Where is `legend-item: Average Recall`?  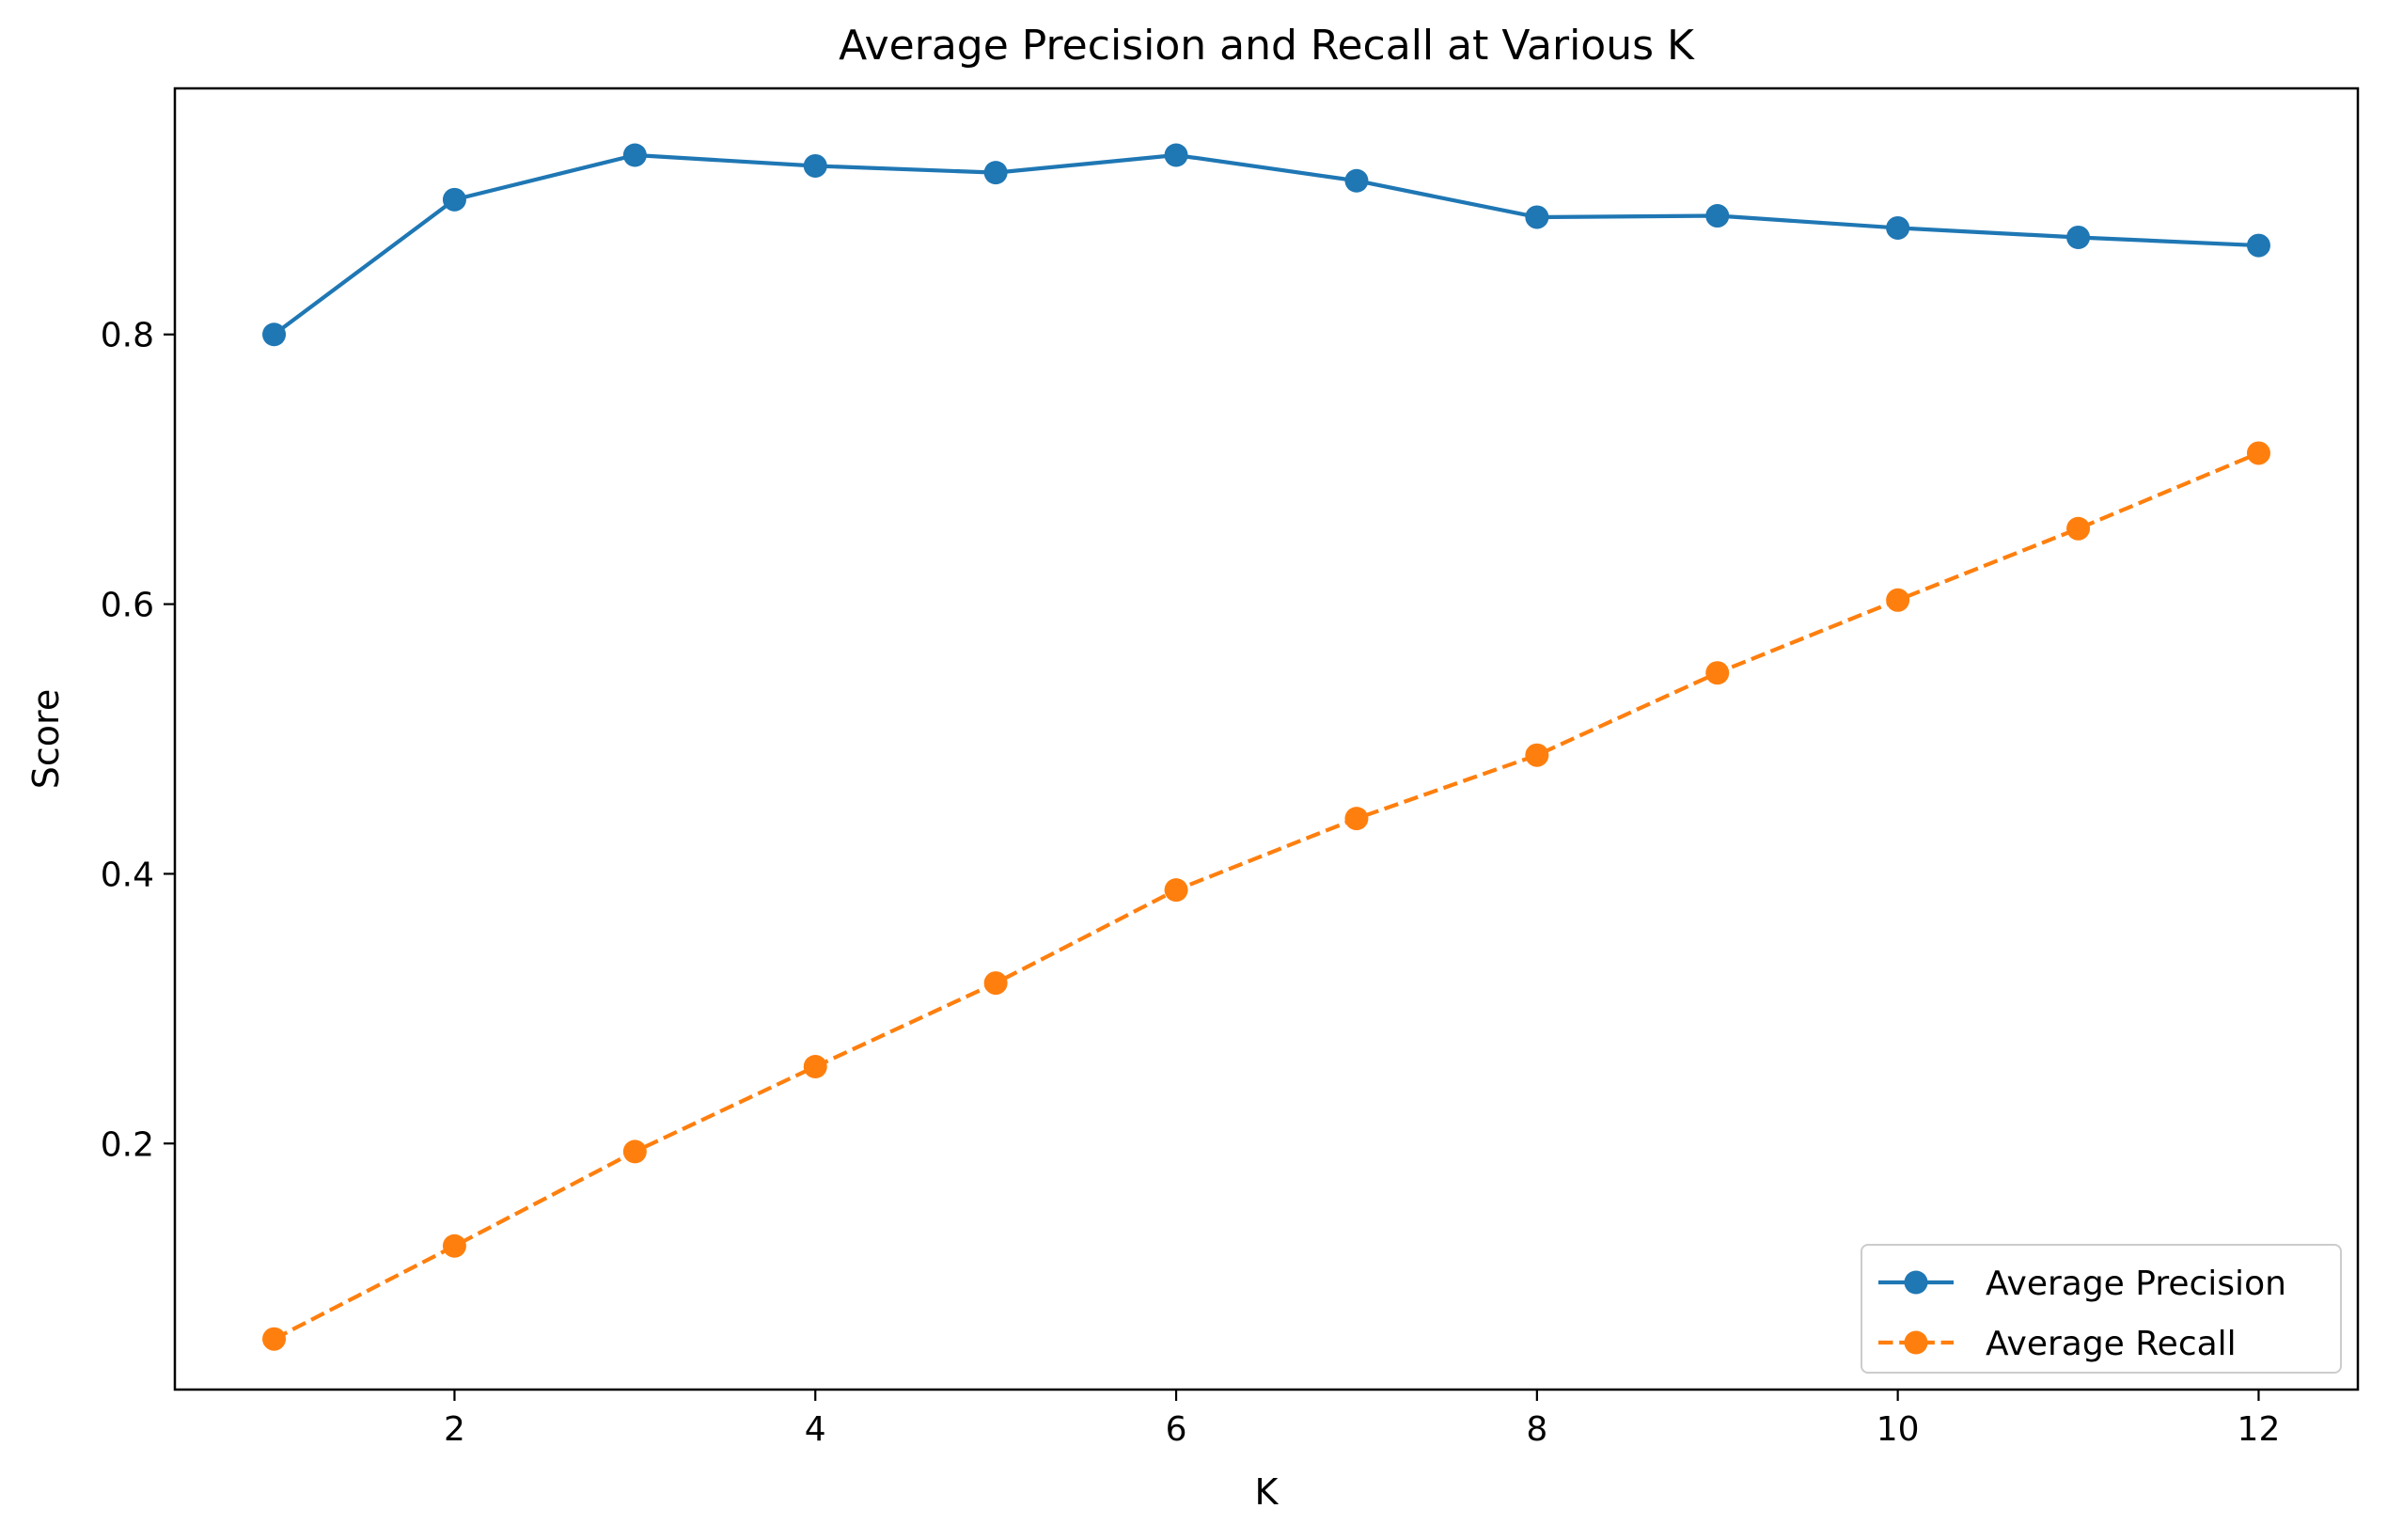
legend-item: Average Recall is located at coordinates (2057, 1344).